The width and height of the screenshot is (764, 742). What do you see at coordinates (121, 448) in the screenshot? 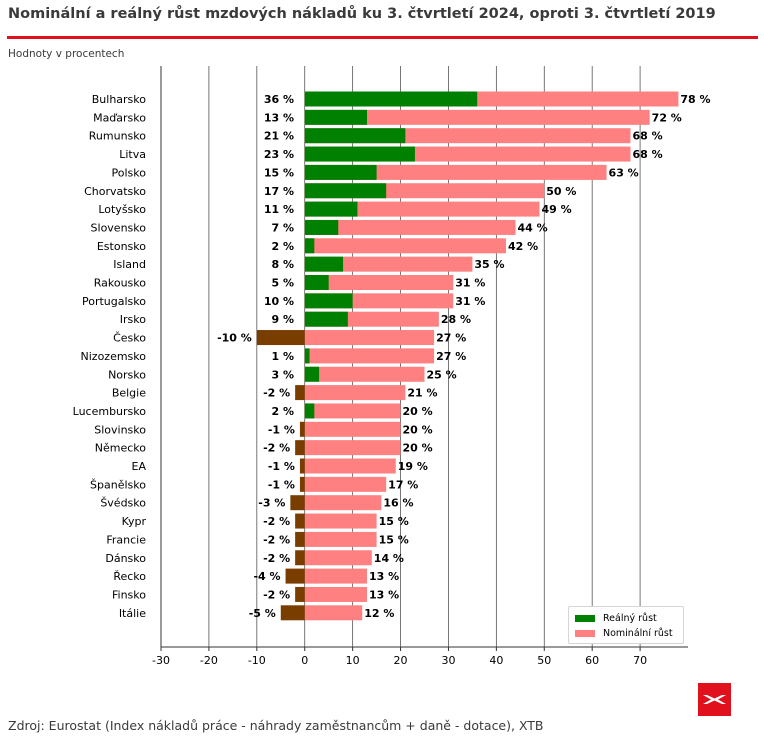
I see `category-label: Německo` at bounding box center [121, 448].